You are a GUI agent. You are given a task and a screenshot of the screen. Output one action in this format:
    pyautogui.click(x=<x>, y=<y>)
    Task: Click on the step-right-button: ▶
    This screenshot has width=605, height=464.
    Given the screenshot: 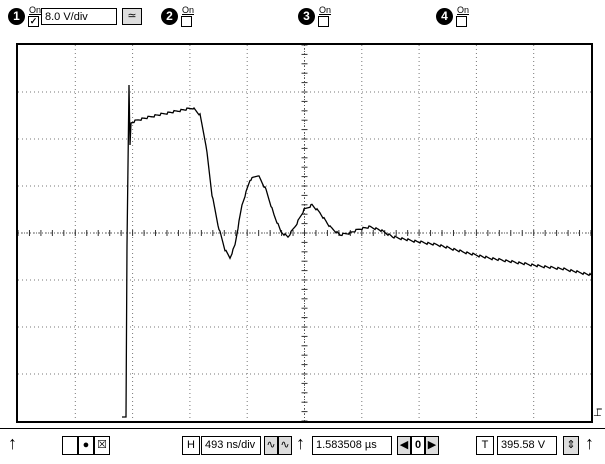 What is the action you would take?
    pyautogui.click(x=432, y=445)
    